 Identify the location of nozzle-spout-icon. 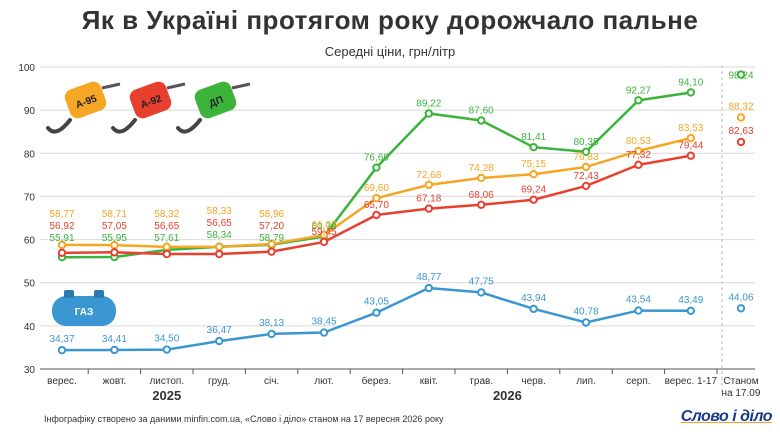
(111, 86).